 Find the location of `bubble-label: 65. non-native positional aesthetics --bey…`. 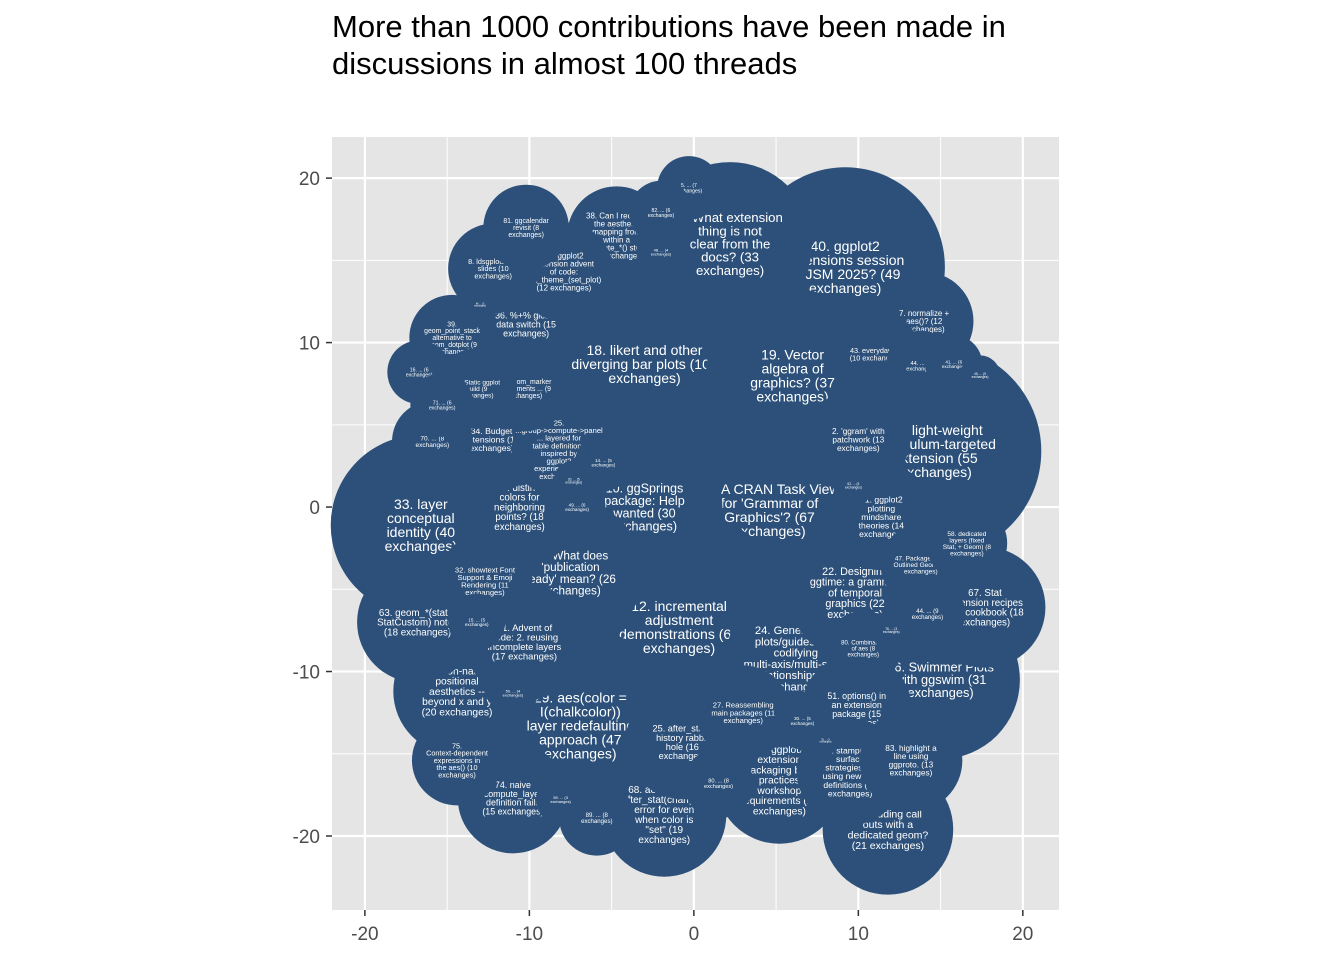

bubble-label: 65. non-native positional aesthetics --bey… is located at coordinates (457, 692).